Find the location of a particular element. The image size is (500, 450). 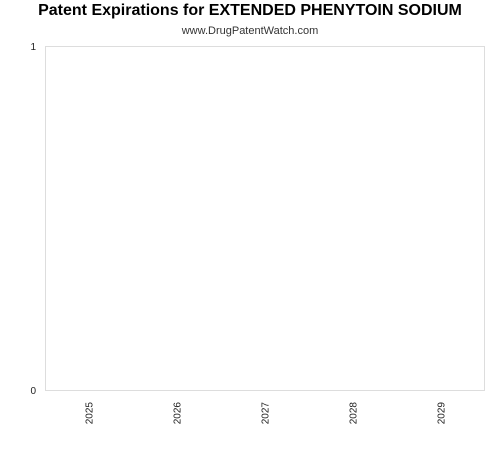

x-tick-label: 2028 is located at coordinates (354, 413).